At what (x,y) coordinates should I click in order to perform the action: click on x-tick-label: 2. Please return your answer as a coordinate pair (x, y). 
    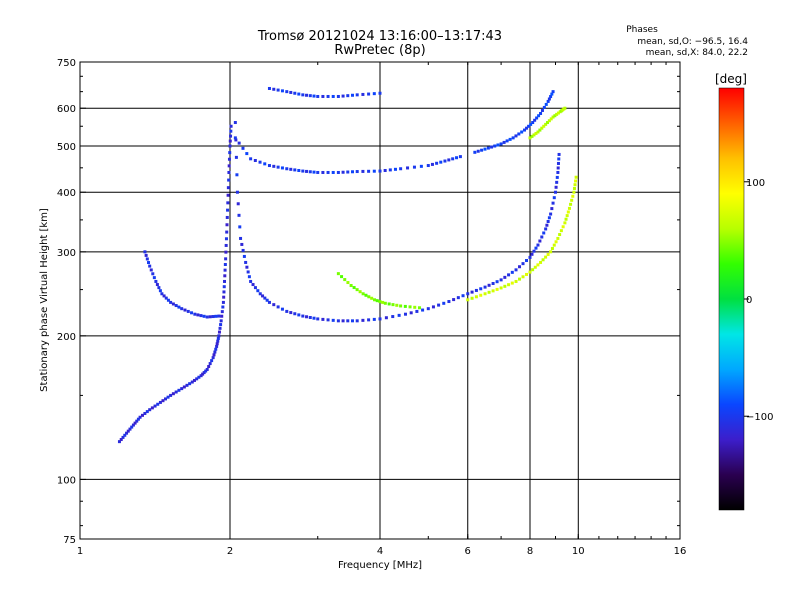
    Looking at the image, I should click on (230, 551).